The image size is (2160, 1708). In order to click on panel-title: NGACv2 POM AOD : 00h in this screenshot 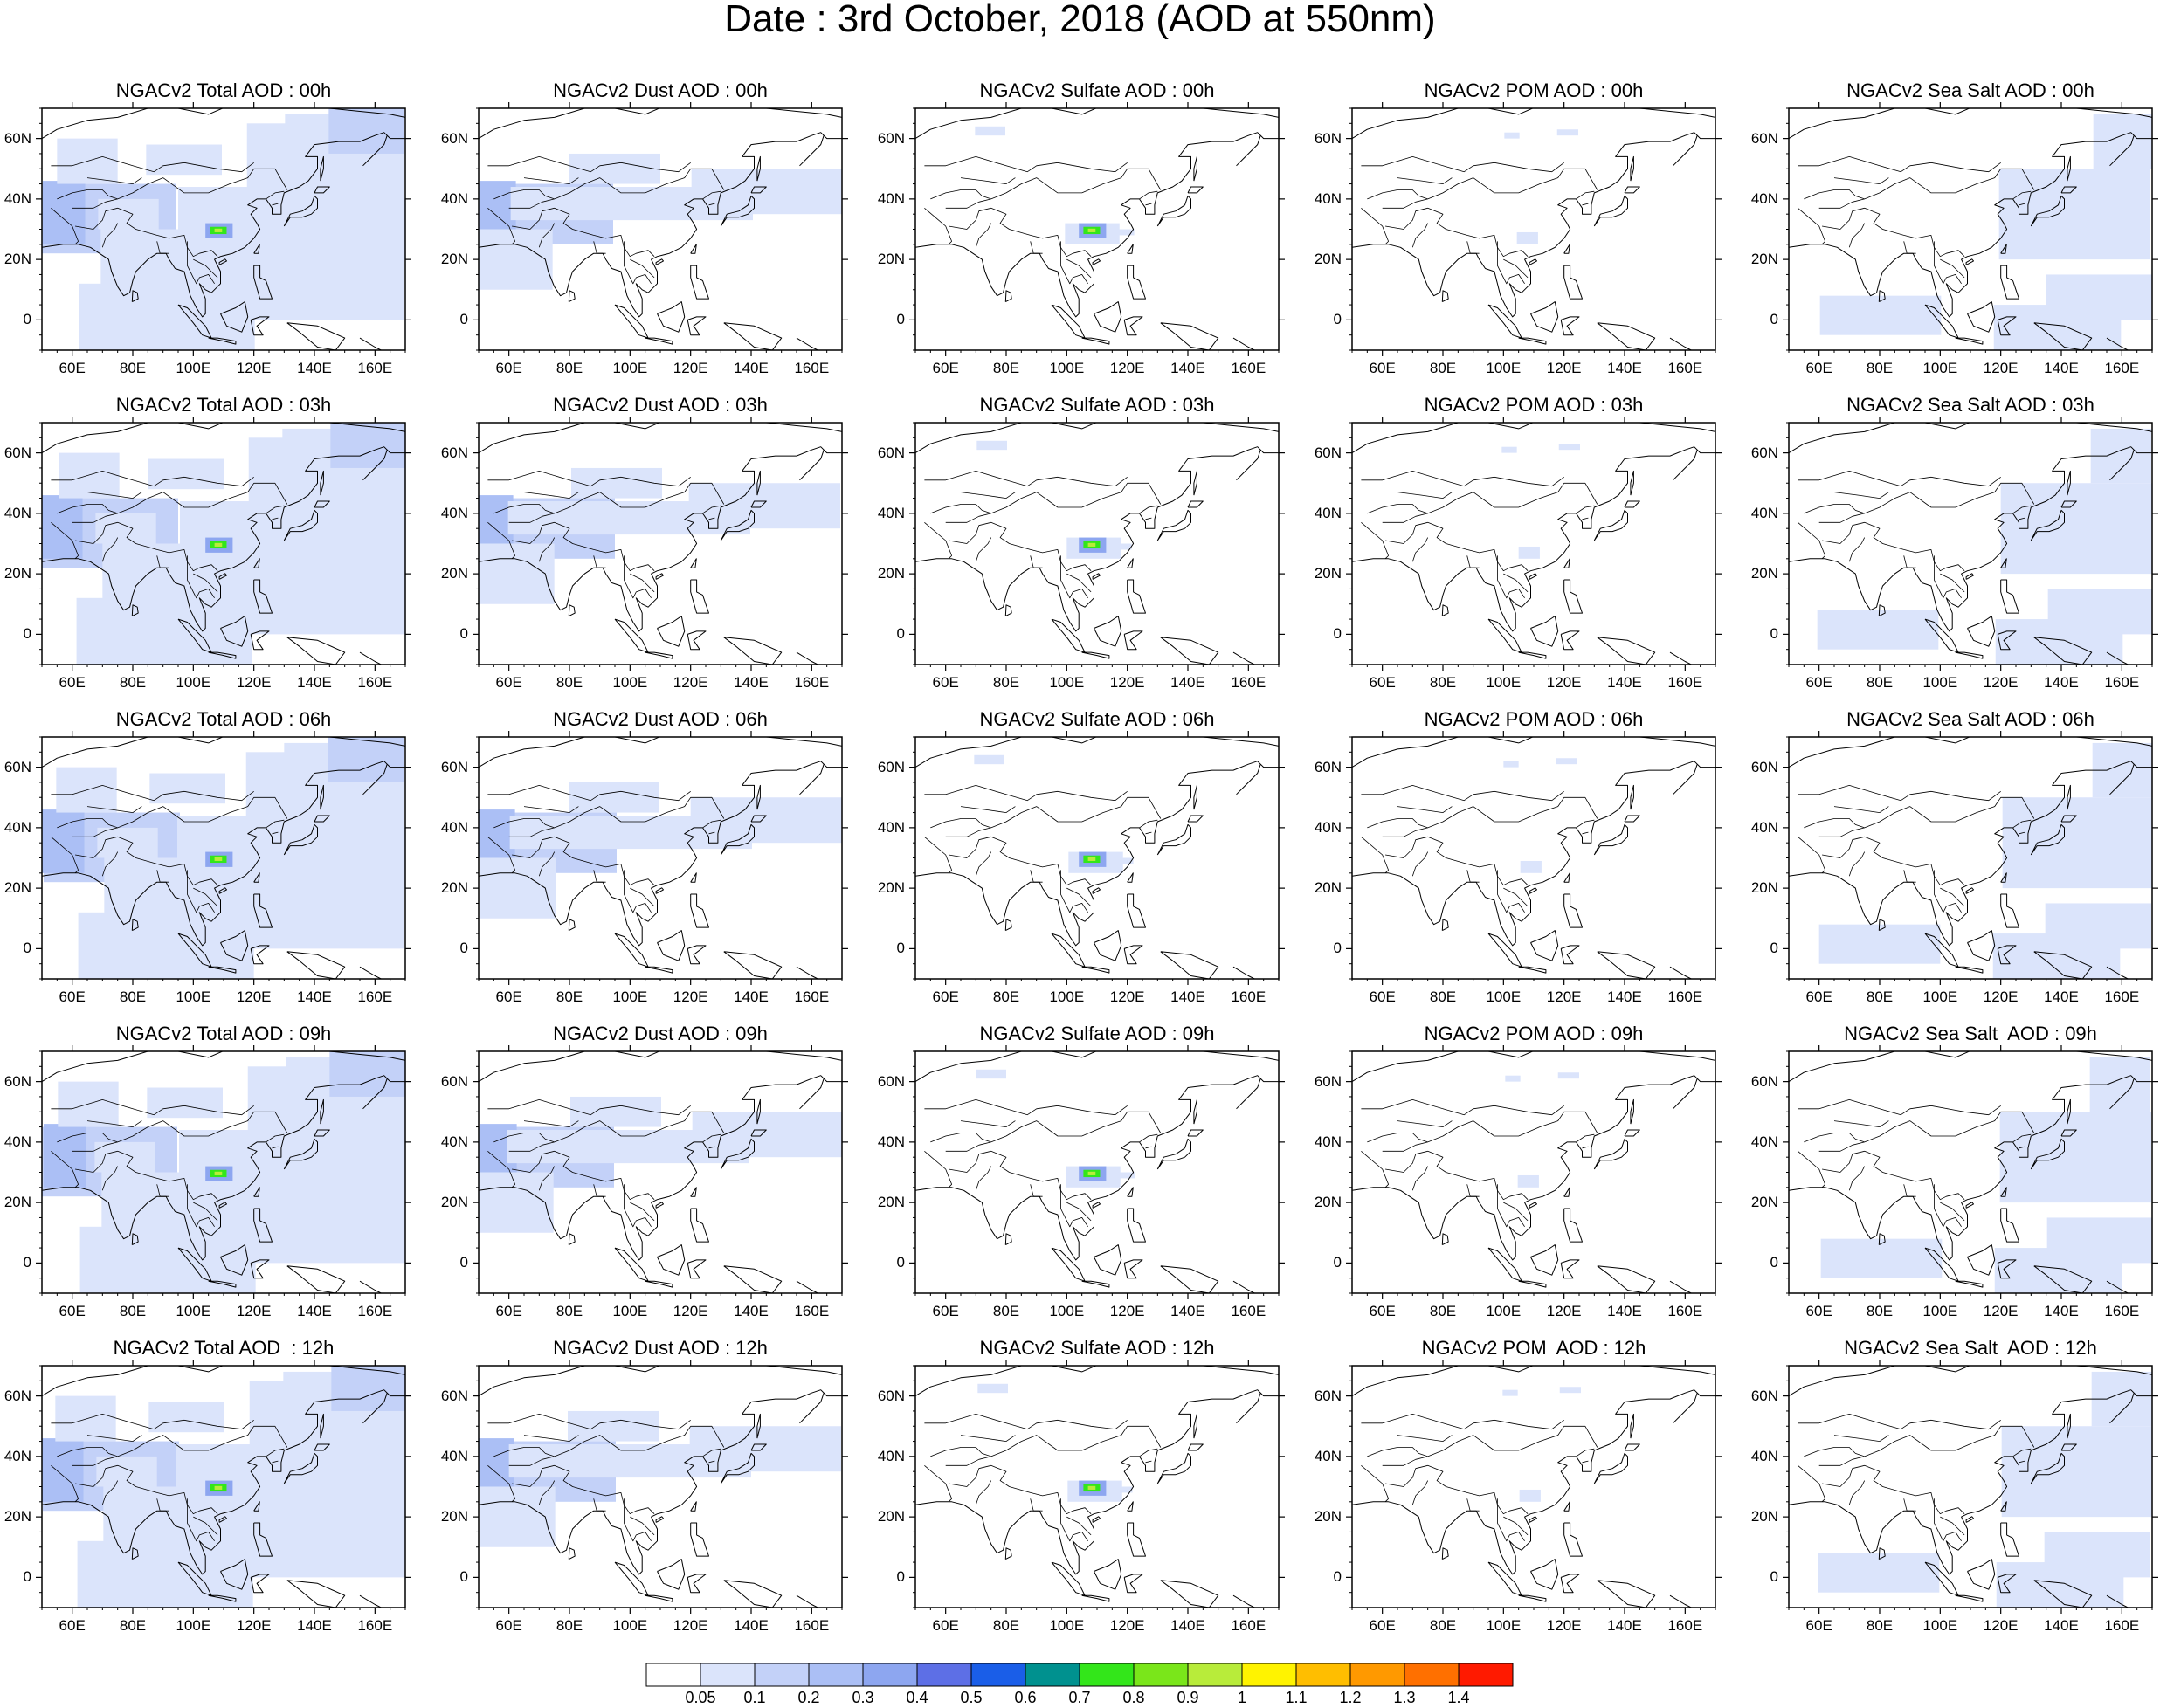, I will do `click(1534, 90)`.